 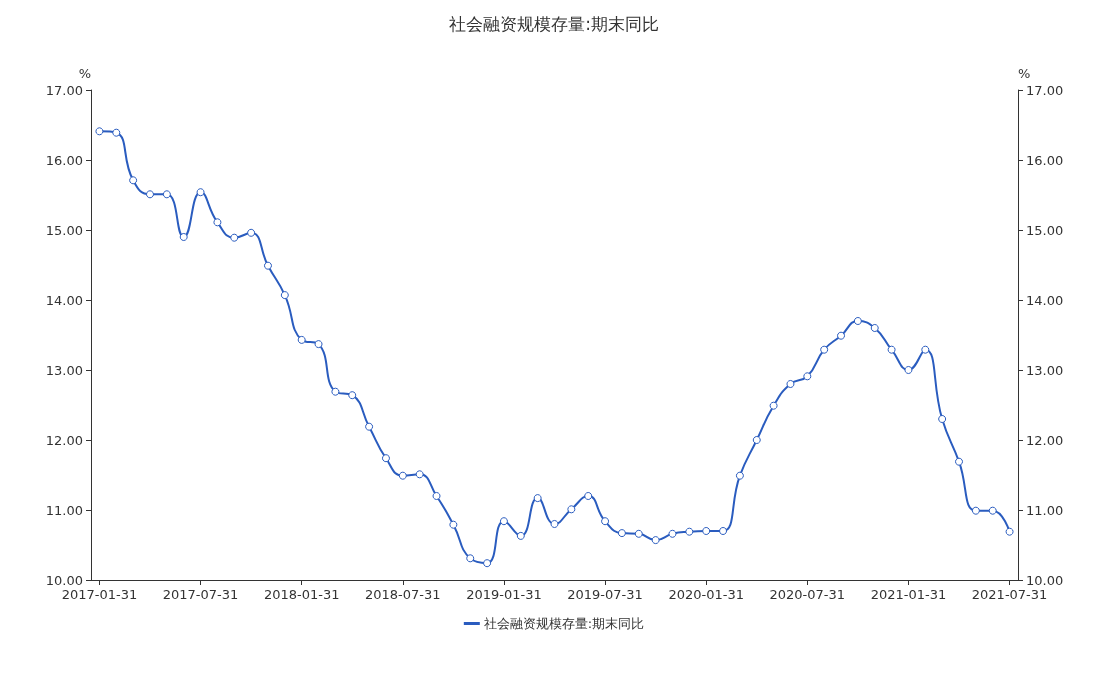 I want to click on y2-tick-label: 14.00, so click(x=1045, y=300).